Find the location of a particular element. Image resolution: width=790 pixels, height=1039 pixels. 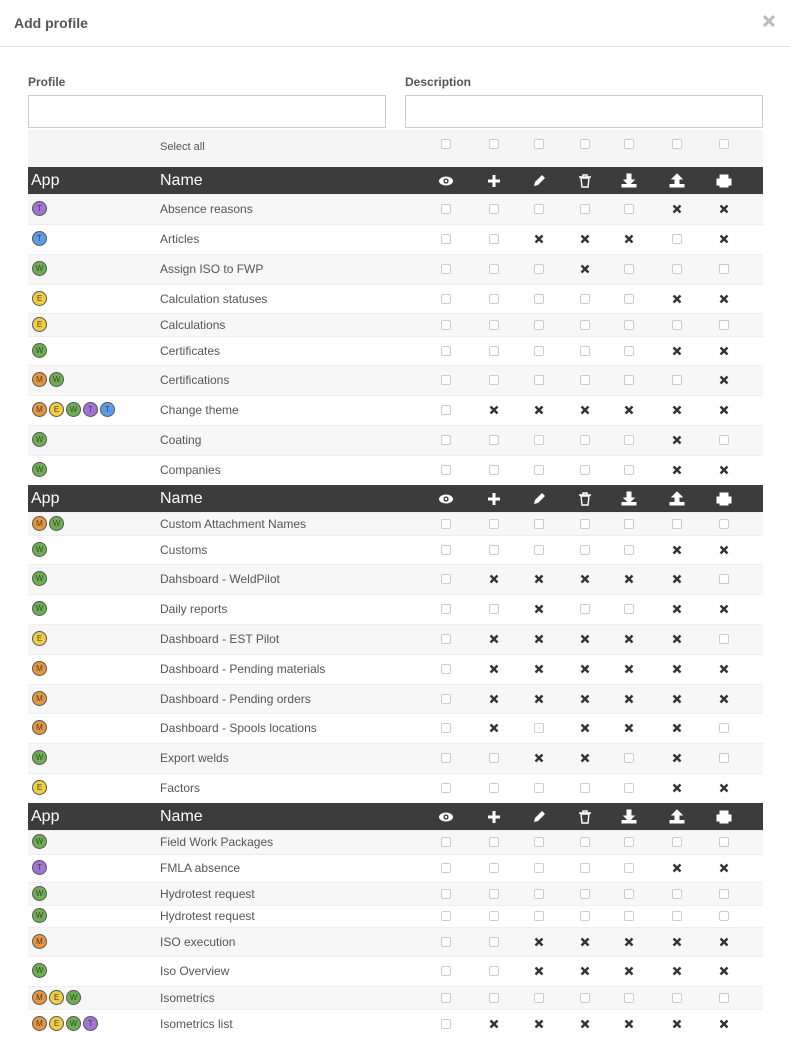

close-button is located at coordinates (769, 21).